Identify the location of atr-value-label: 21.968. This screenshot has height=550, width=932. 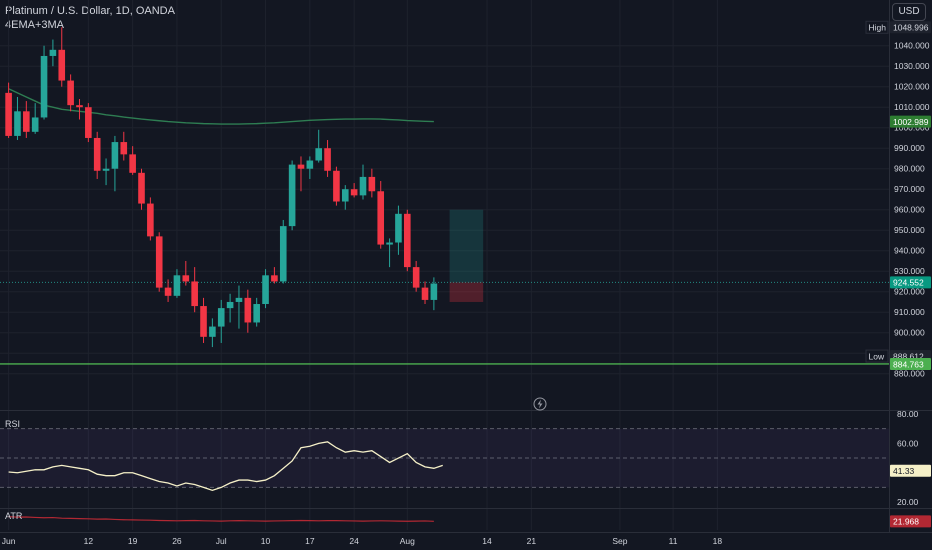
(910, 521).